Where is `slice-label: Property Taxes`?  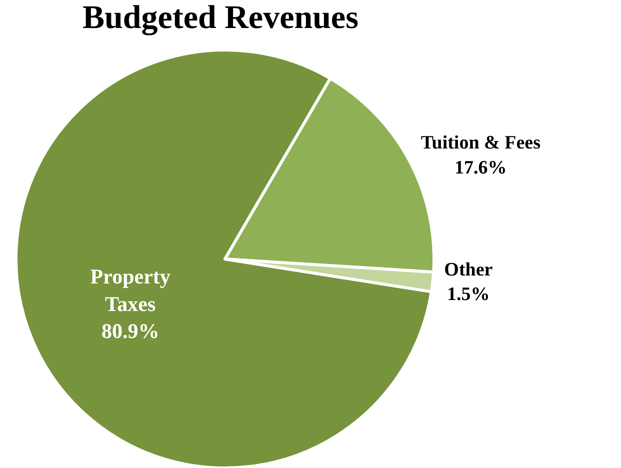
slice-label: Property Taxes is located at coordinates (130, 290).